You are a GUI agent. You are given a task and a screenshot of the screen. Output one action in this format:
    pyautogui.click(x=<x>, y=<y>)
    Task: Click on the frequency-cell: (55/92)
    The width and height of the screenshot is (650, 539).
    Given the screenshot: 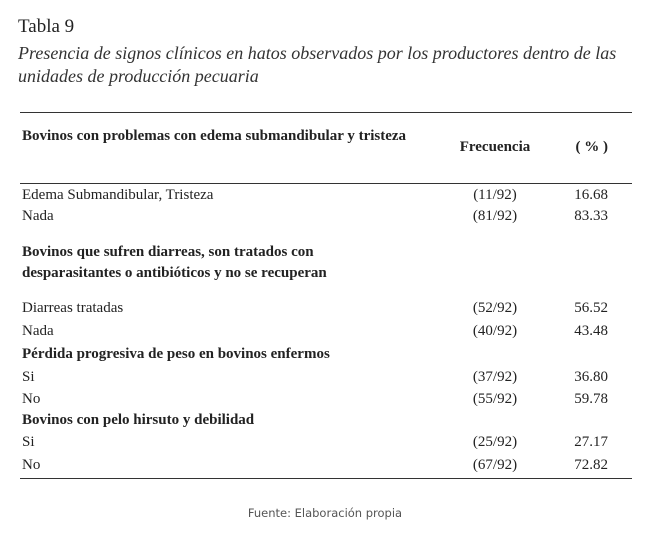 What is the action you would take?
    pyautogui.click(x=495, y=399)
    